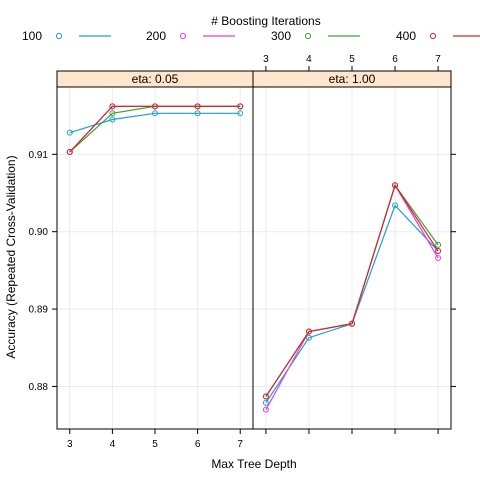 The image size is (480, 485). What do you see at coordinates (406, 36) in the screenshot?
I see `legend-label: 400` at bounding box center [406, 36].